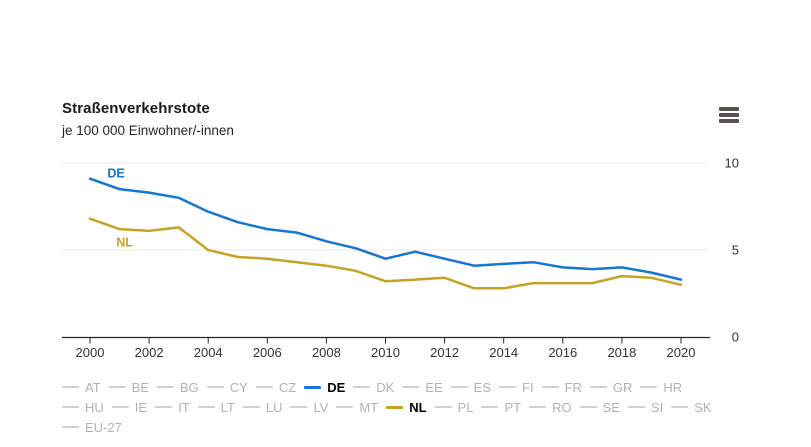 The height and width of the screenshot is (447, 811). I want to click on legend-item-sk: SK, so click(691, 407).